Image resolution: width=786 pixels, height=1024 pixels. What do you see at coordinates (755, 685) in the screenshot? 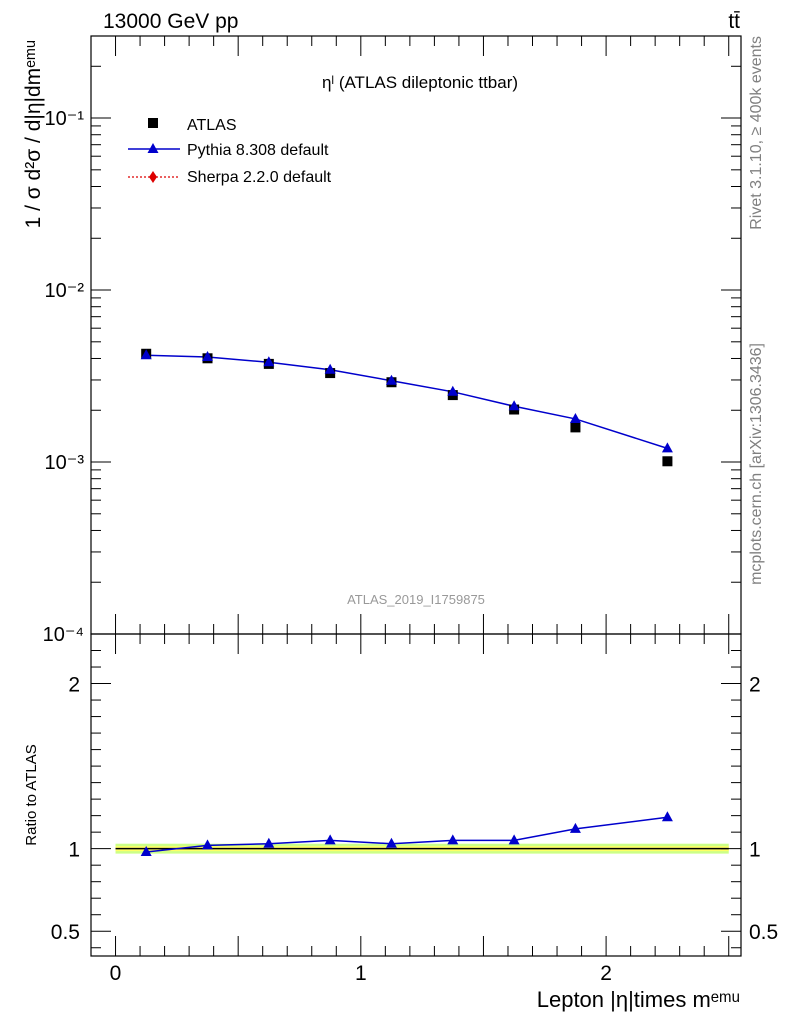
I see `ratio-y-tick-label-right: 2` at bounding box center [755, 685].